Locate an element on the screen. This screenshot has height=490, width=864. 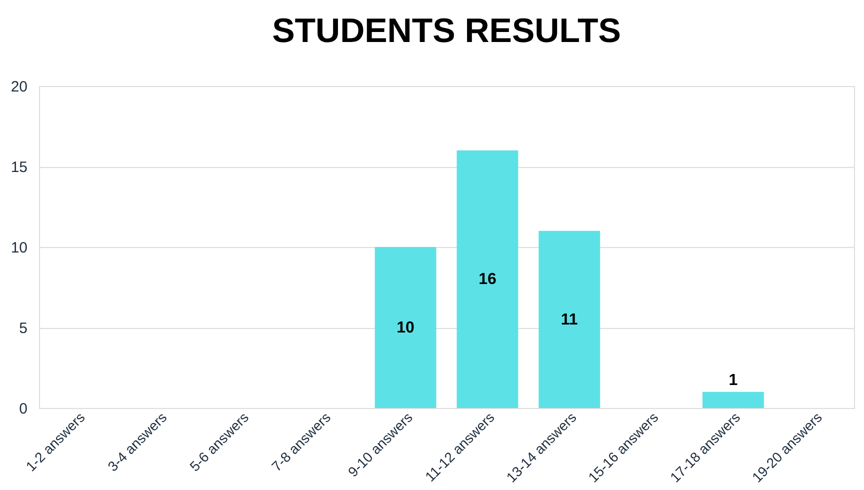
data-label: 11 is located at coordinates (569, 319).